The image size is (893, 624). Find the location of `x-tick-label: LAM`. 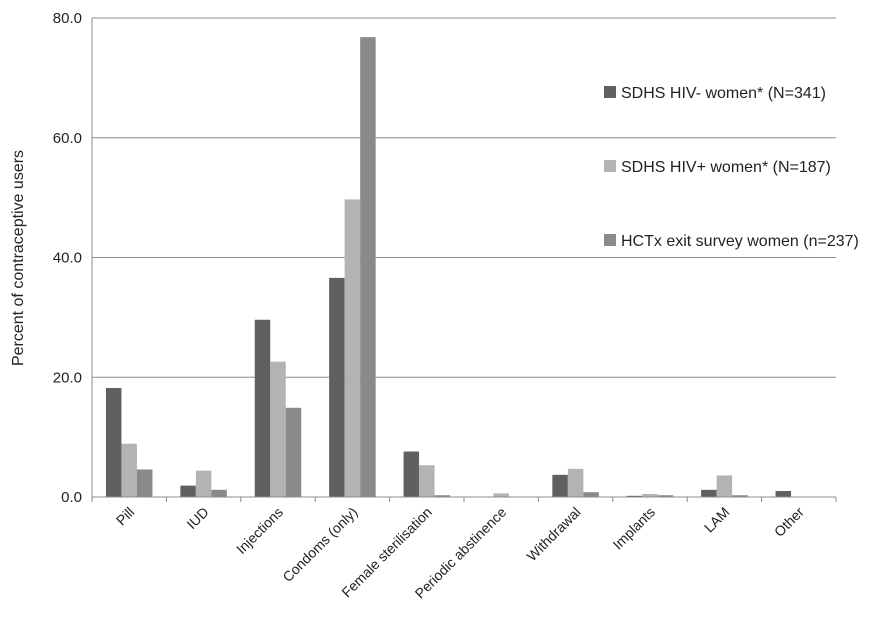

x-tick-label: LAM is located at coordinates (717, 520).